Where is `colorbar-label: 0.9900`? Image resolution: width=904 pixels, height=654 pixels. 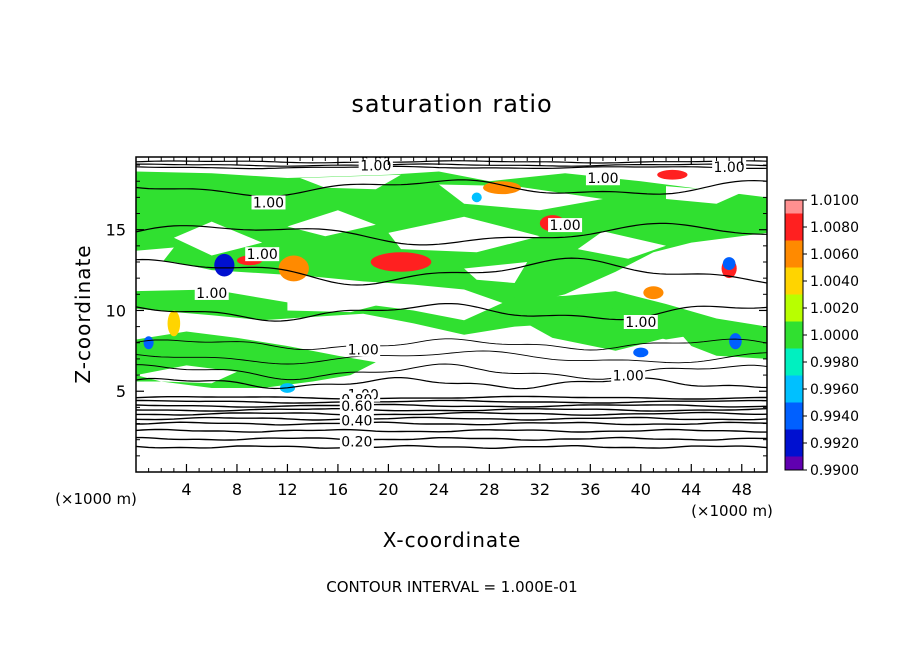
colorbar-label: 0.9900 is located at coordinates (834, 471).